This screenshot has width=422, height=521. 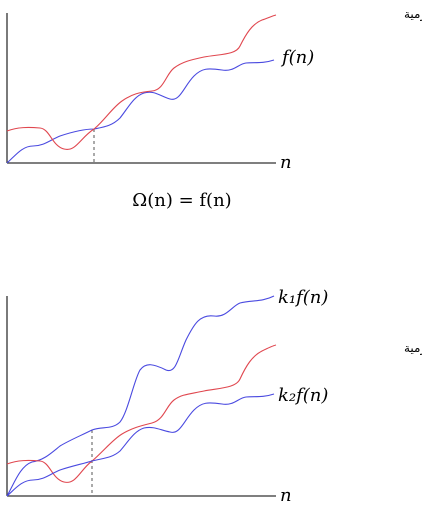 What do you see at coordinates (413, 348) in the screenshot?
I see `bottom-runtime-label: وقت تنفيذ الخوارزمية` at bounding box center [413, 348].